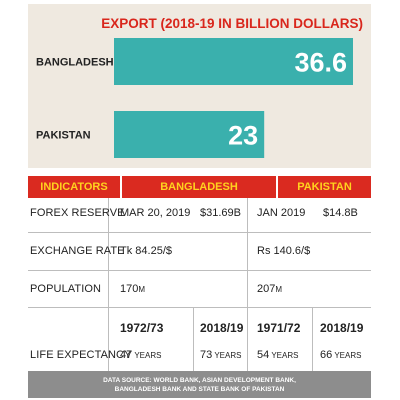  What do you see at coordinates (233, 61) in the screenshot?
I see `bar-bangladesh` at bounding box center [233, 61].